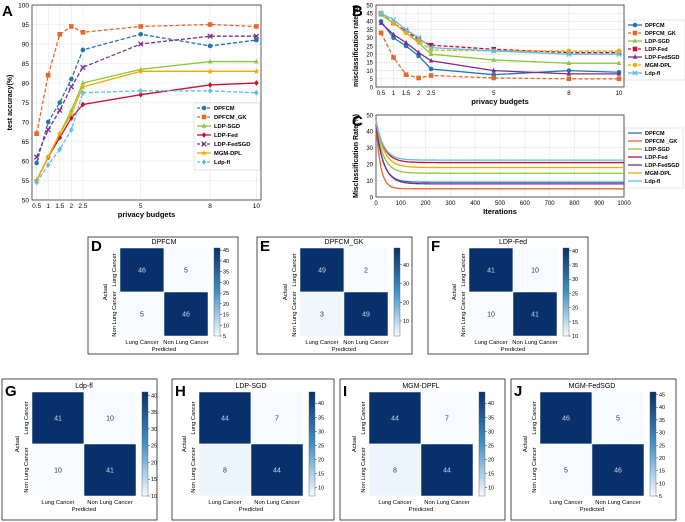  I want to click on col-label: Lung Cancer, so click(57, 503).